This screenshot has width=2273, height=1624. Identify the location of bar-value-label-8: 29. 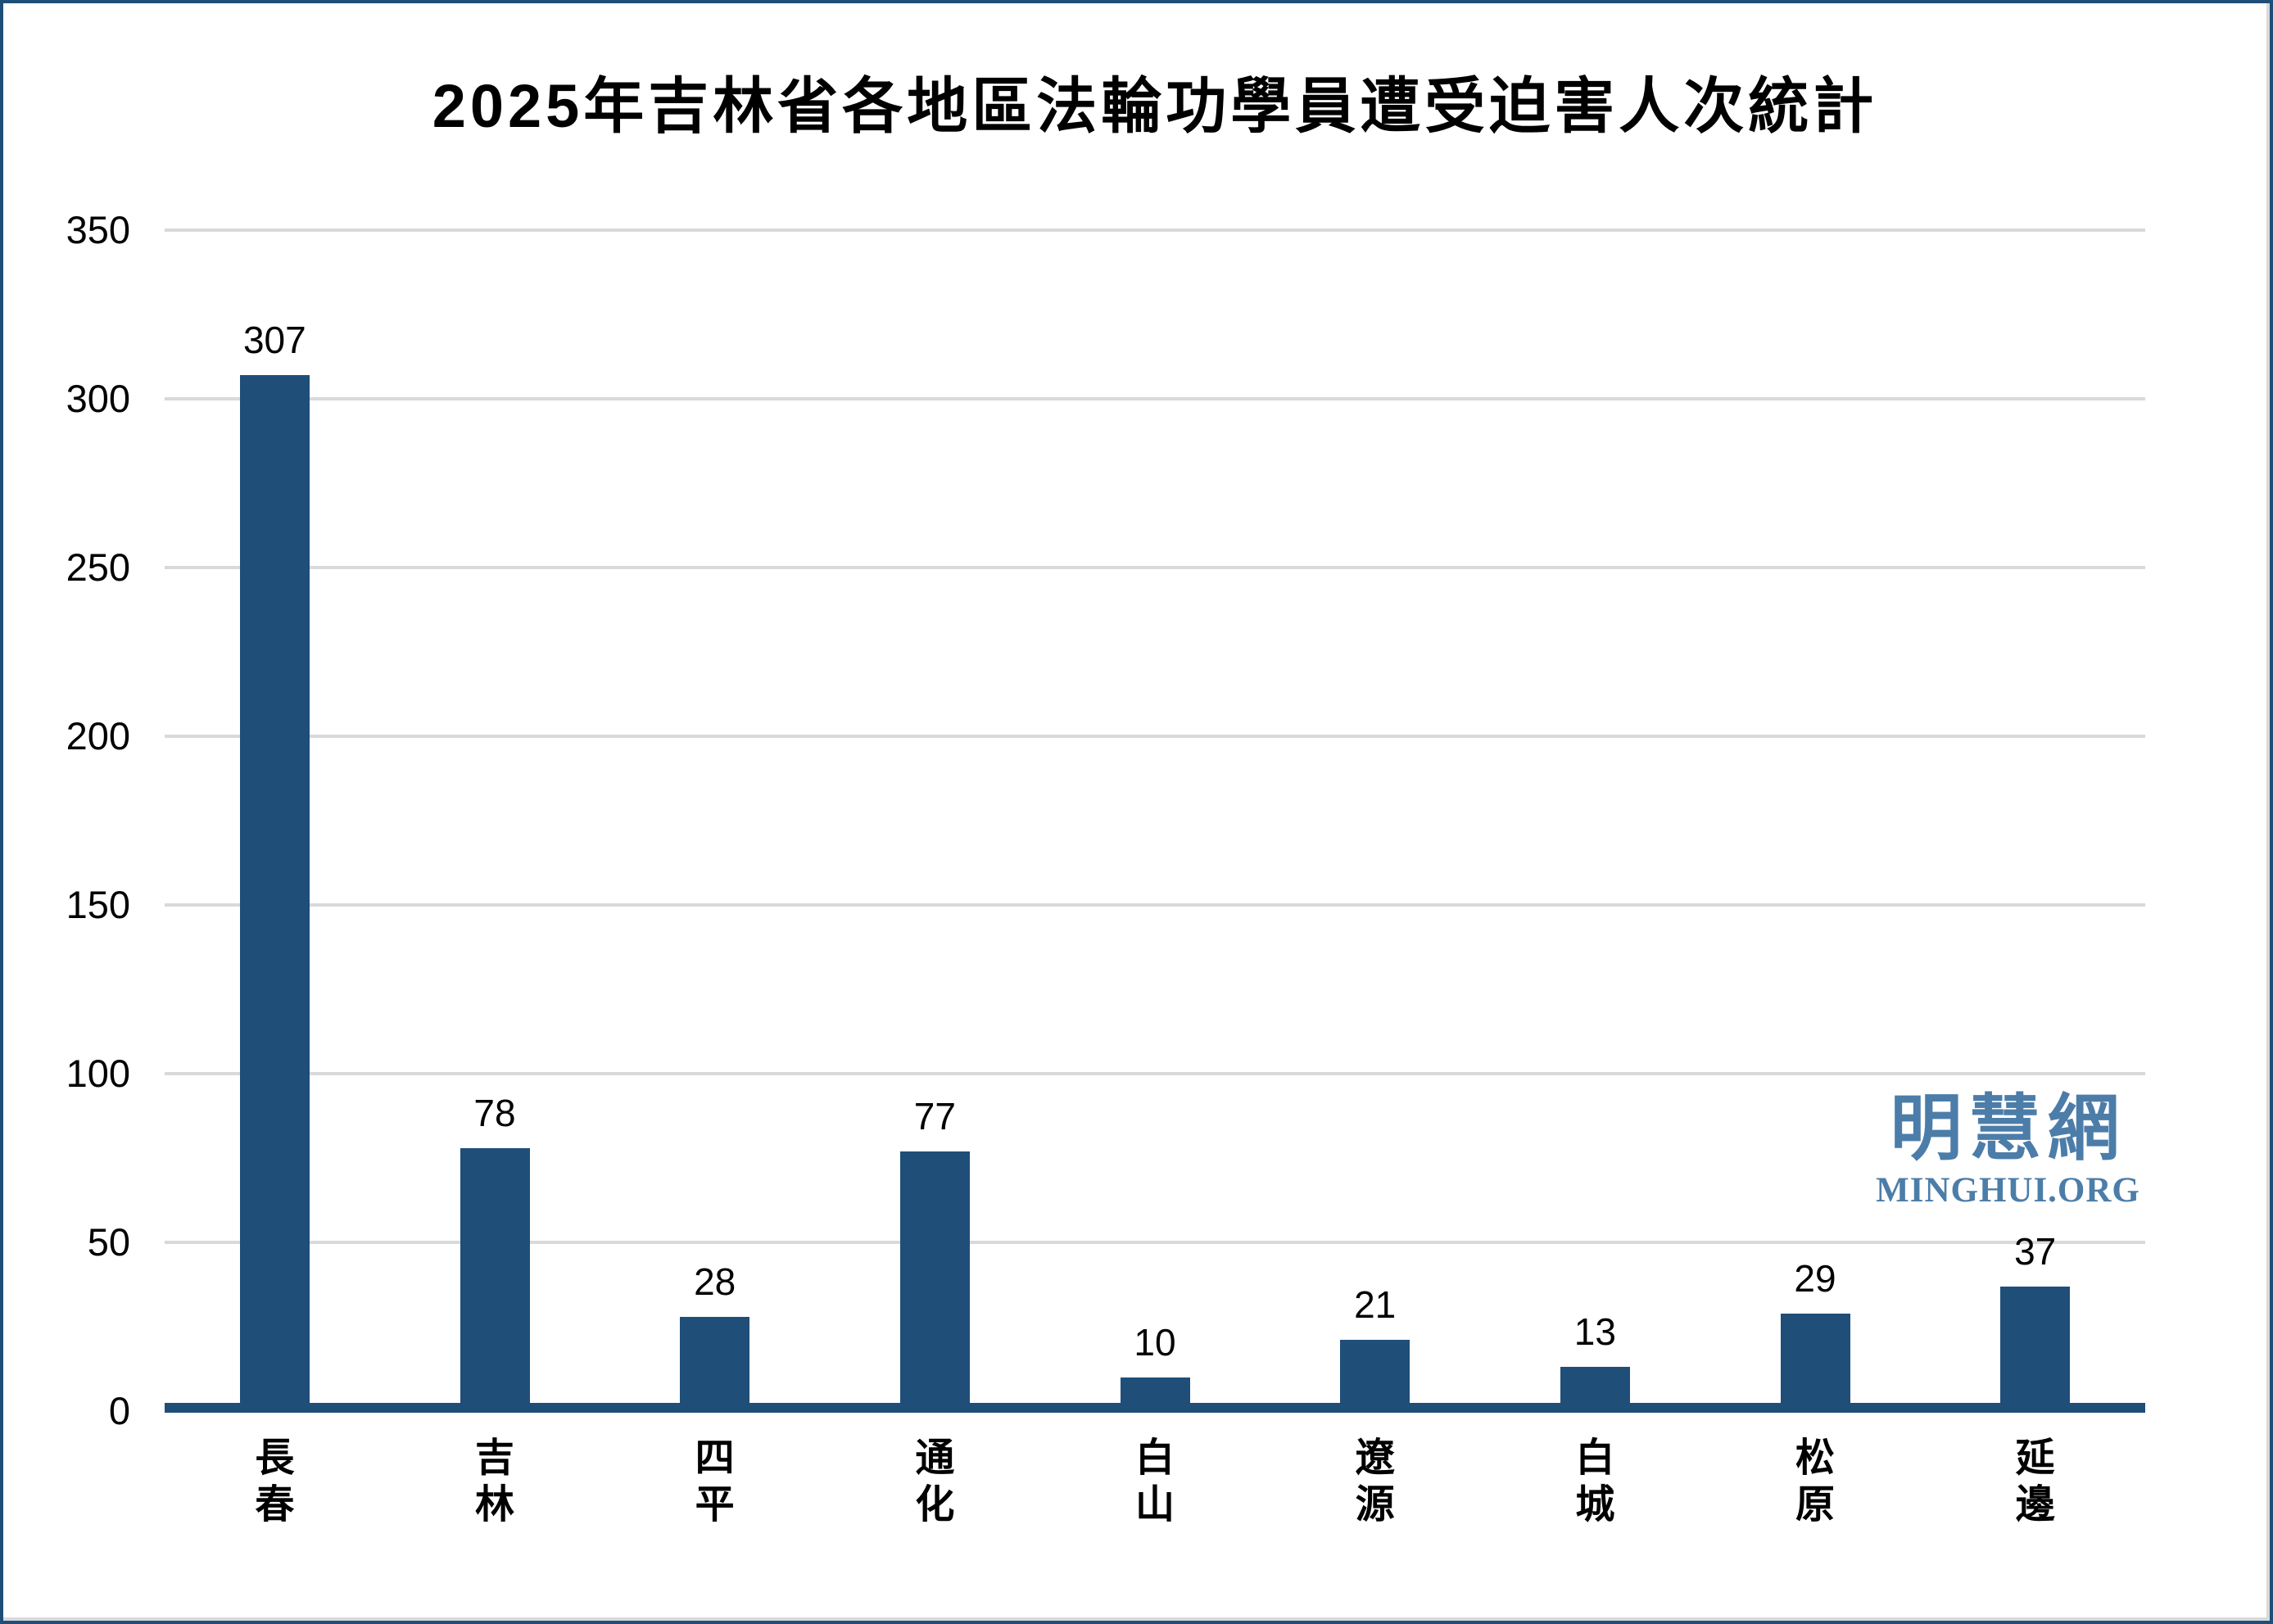
(1815, 1278).